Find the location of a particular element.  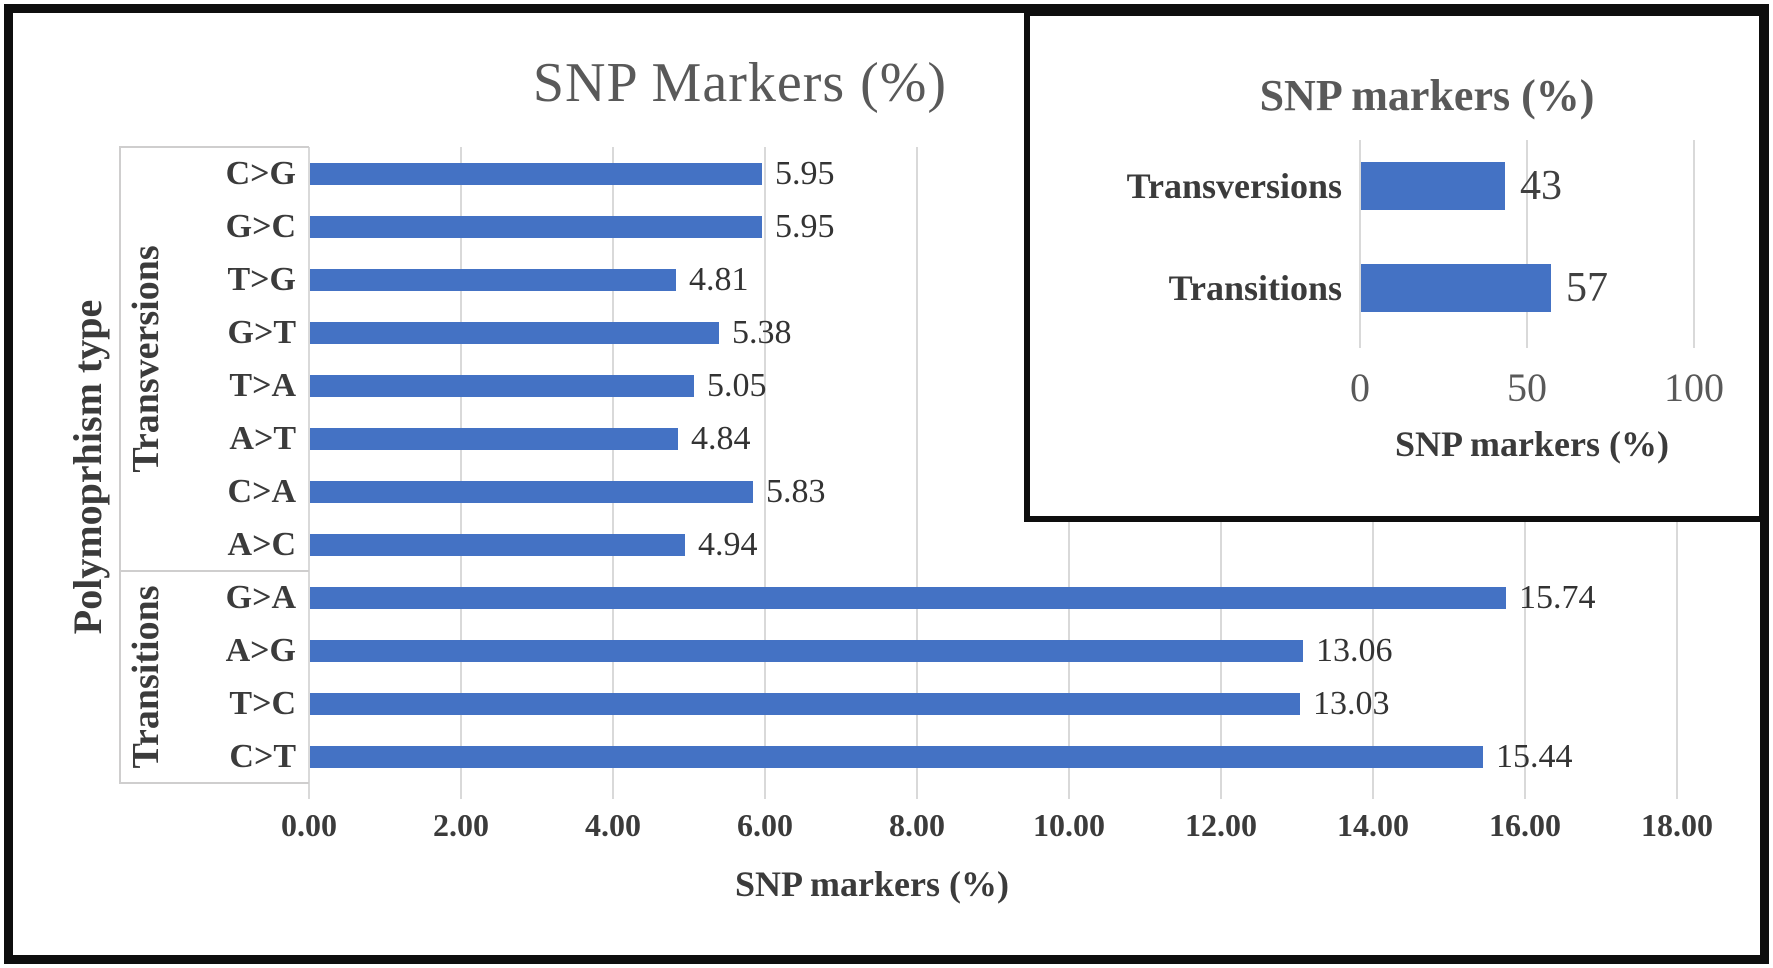

x-tick-label: 10.00 is located at coordinates (1069, 825).